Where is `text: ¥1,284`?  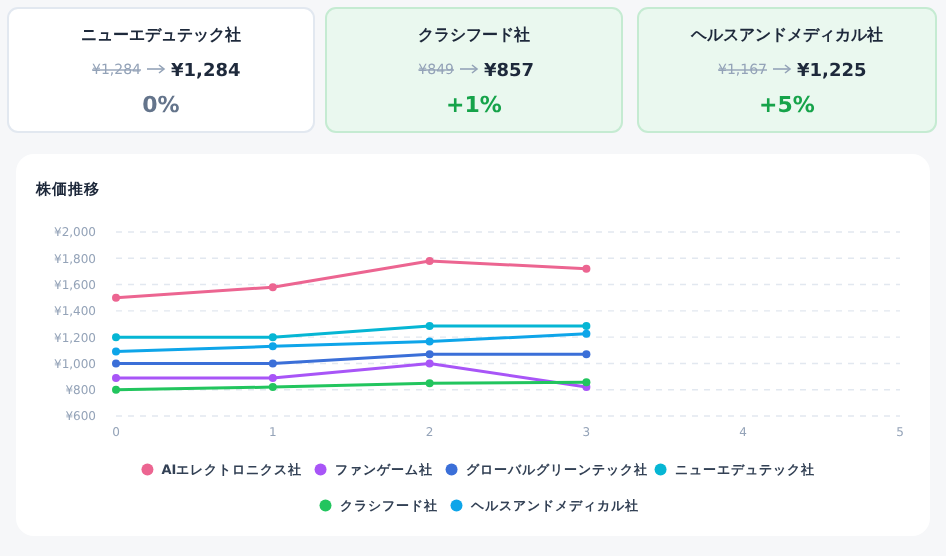
text: ¥1,284 is located at coordinates (206, 72).